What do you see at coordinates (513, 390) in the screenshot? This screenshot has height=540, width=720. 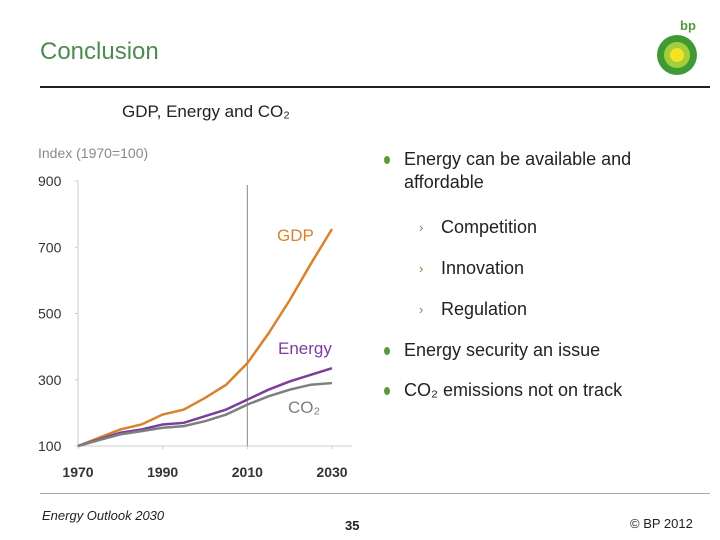 I see `bullet-text: CO₂ emissions not on track` at bounding box center [513, 390].